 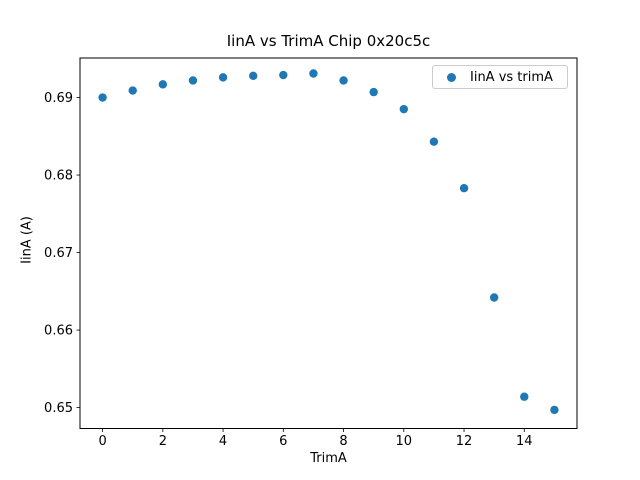 I want to click on x-tick-label: 2, so click(x=163, y=441).